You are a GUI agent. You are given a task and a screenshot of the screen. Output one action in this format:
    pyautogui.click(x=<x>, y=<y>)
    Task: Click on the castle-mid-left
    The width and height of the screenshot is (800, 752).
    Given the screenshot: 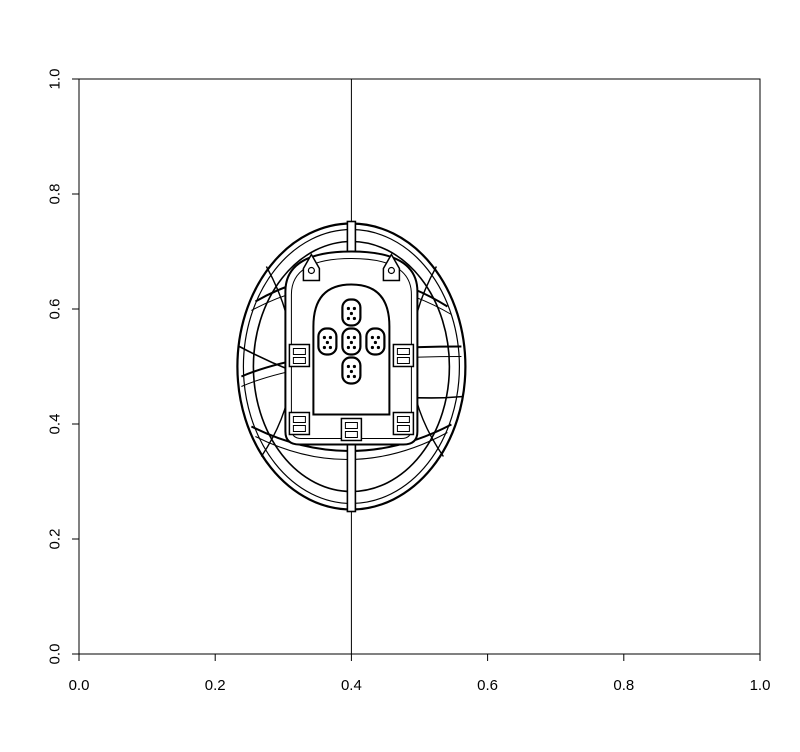 What is the action you would take?
    pyautogui.click(x=299, y=355)
    